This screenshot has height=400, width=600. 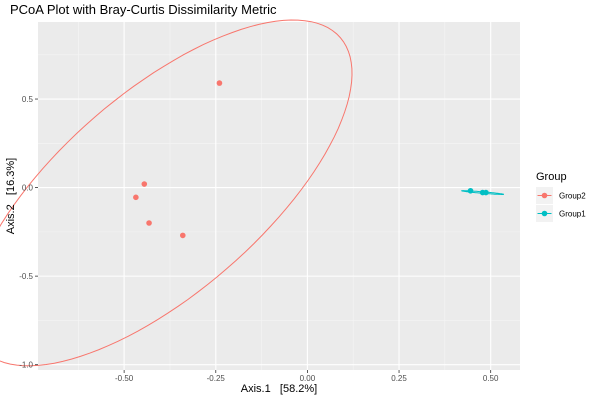 What do you see at coordinates (572, 196) in the screenshot?
I see `legend-label-group2: Group2` at bounding box center [572, 196].